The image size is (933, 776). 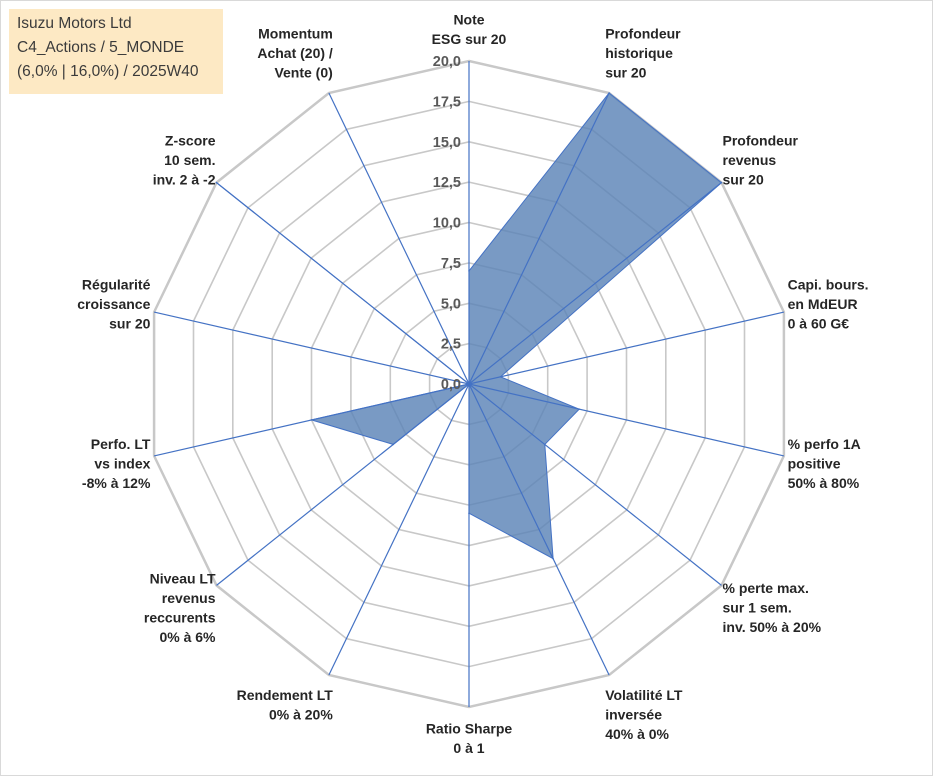 I want to click on axis-label-line: inv. 50% à 20%, so click(x=772, y=627).